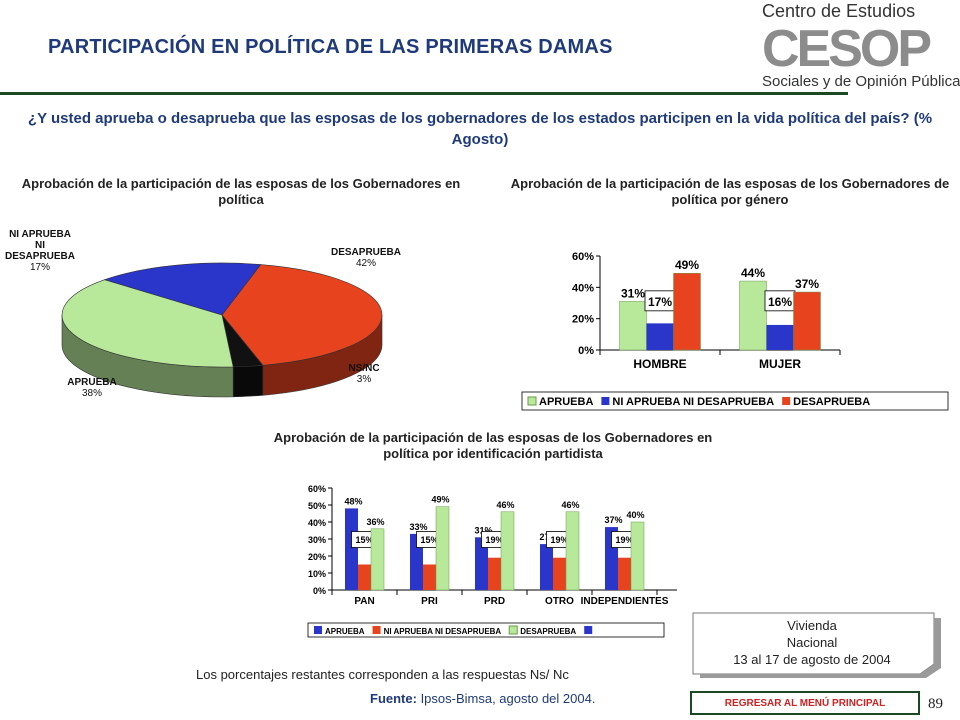 This screenshot has width=960, height=720. What do you see at coordinates (418, 527) in the screenshot?
I see `bar-value-label: 33%` at bounding box center [418, 527].